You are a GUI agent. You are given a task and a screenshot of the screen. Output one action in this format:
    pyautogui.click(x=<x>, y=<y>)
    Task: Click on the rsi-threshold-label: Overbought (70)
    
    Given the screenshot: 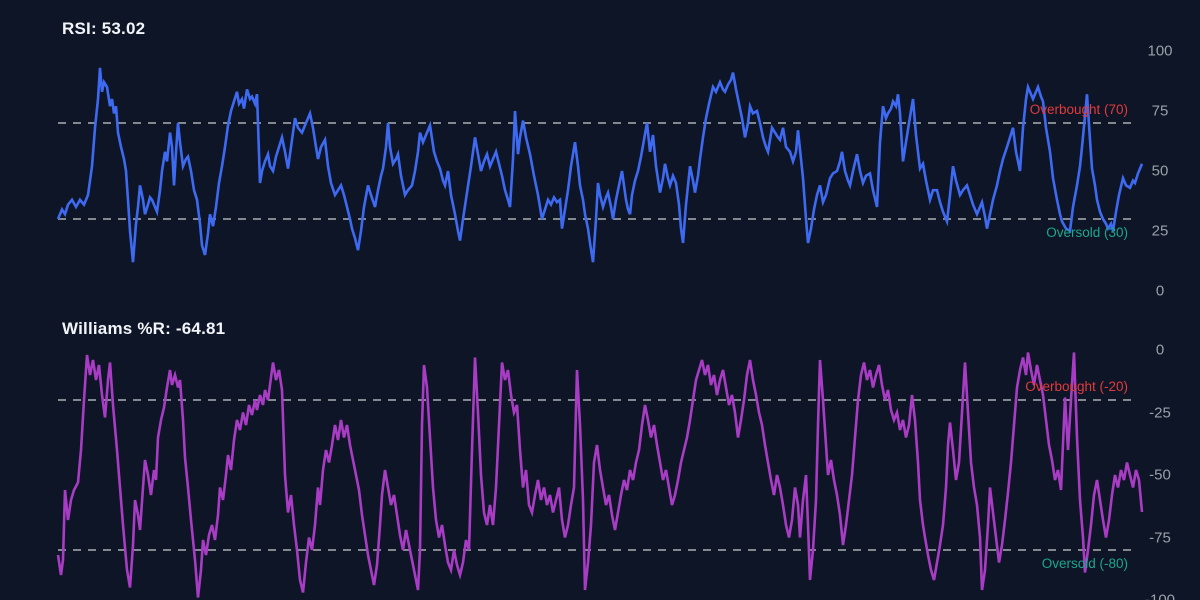 What is the action you would take?
    pyautogui.click(x=1078, y=109)
    